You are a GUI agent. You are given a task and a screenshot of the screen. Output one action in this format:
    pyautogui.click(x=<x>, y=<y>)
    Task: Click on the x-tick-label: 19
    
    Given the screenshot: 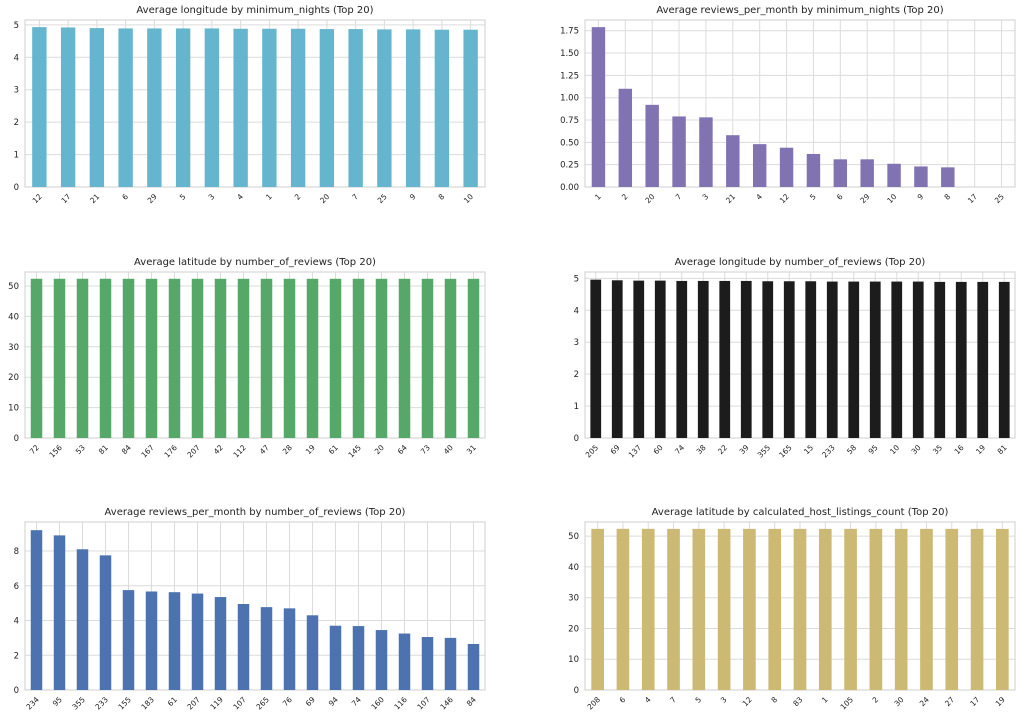 What is the action you would take?
    pyautogui.click(x=310, y=449)
    